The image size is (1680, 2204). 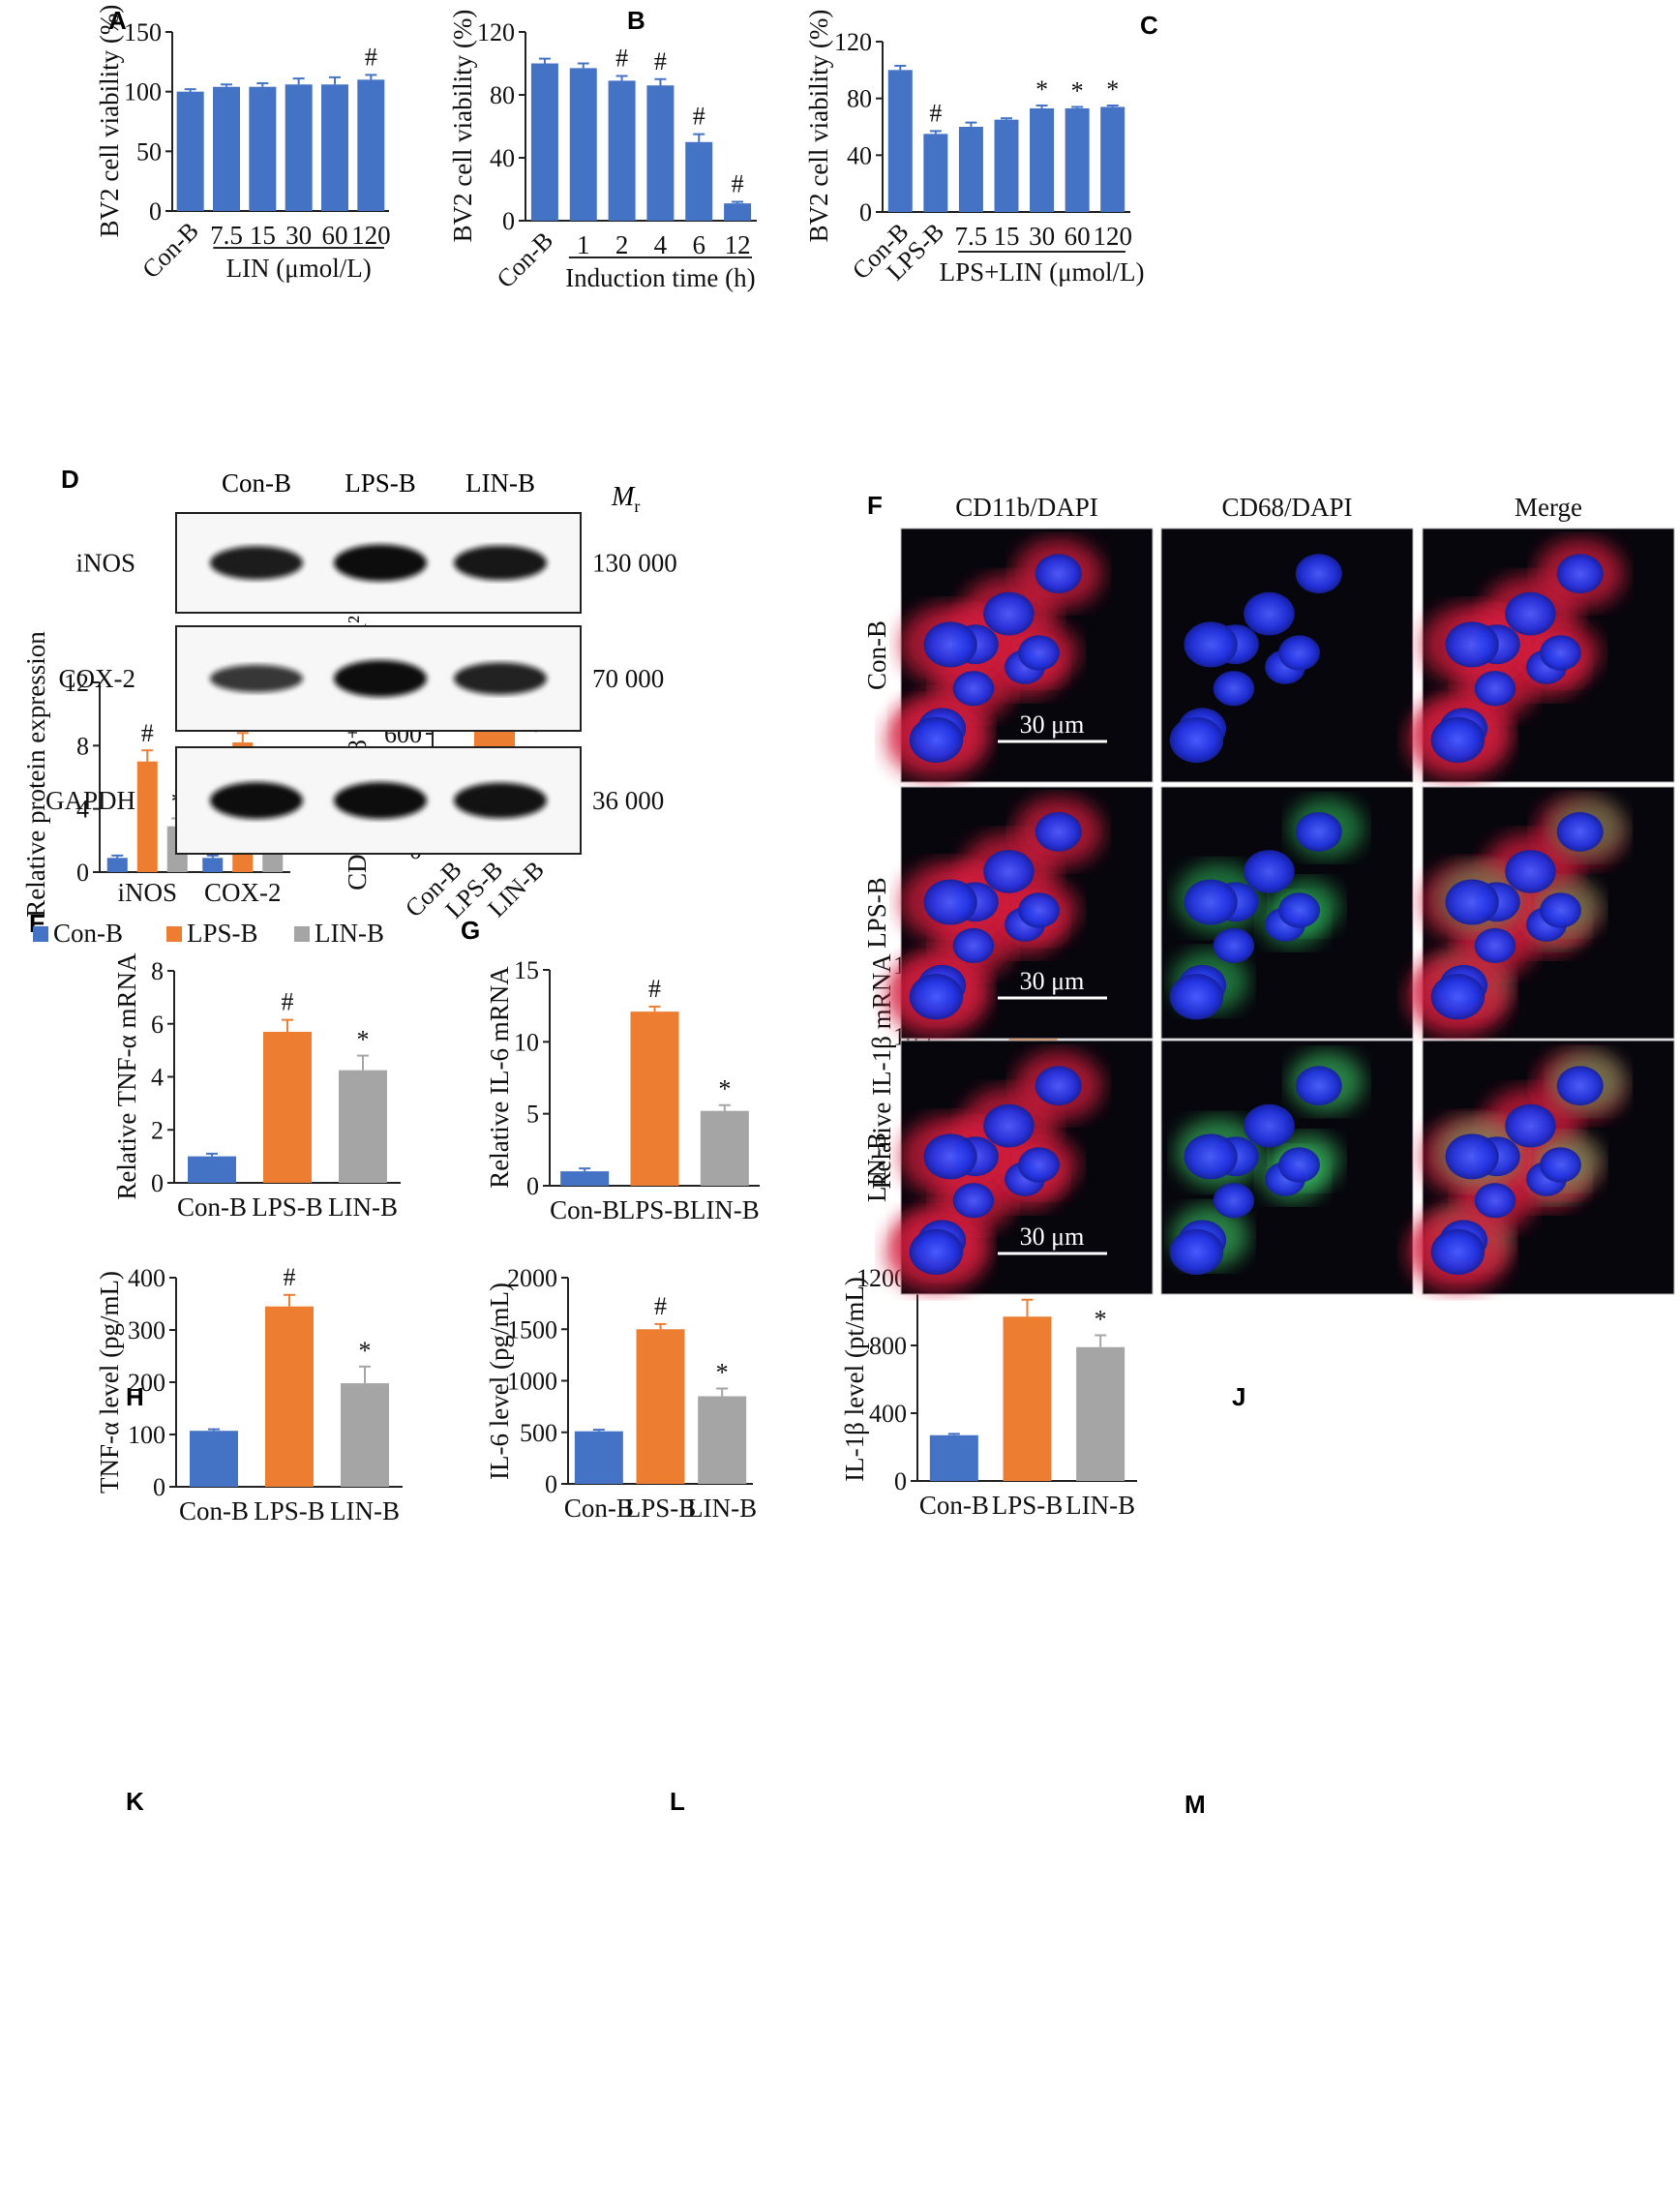 I want to click on mr-label: Mr, so click(x=625, y=499).